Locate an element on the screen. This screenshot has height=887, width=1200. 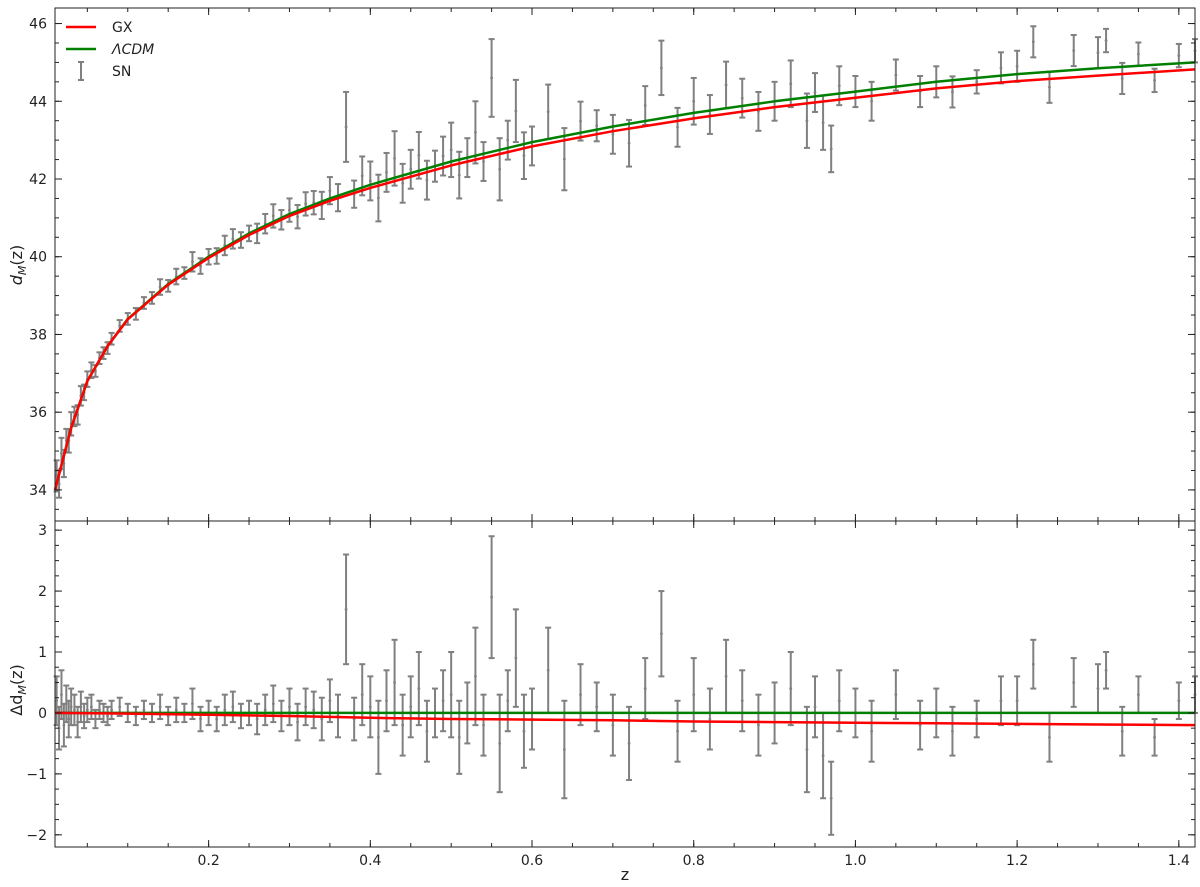
x-tick-label: 1.2 is located at coordinates (1017, 861).